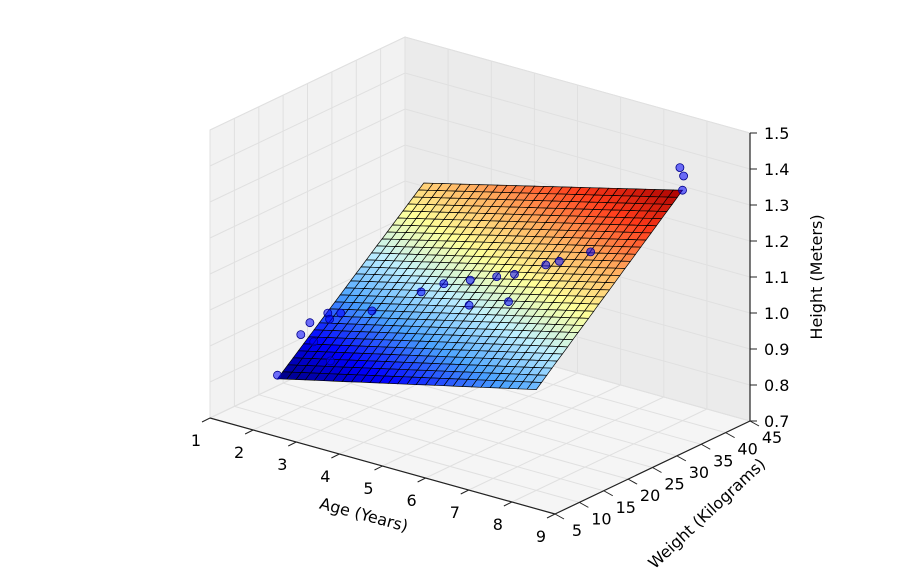 This screenshot has height=582, width=905. What do you see at coordinates (776, 385) in the screenshot?
I see `z-tick-label: 0.8` at bounding box center [776, 385].